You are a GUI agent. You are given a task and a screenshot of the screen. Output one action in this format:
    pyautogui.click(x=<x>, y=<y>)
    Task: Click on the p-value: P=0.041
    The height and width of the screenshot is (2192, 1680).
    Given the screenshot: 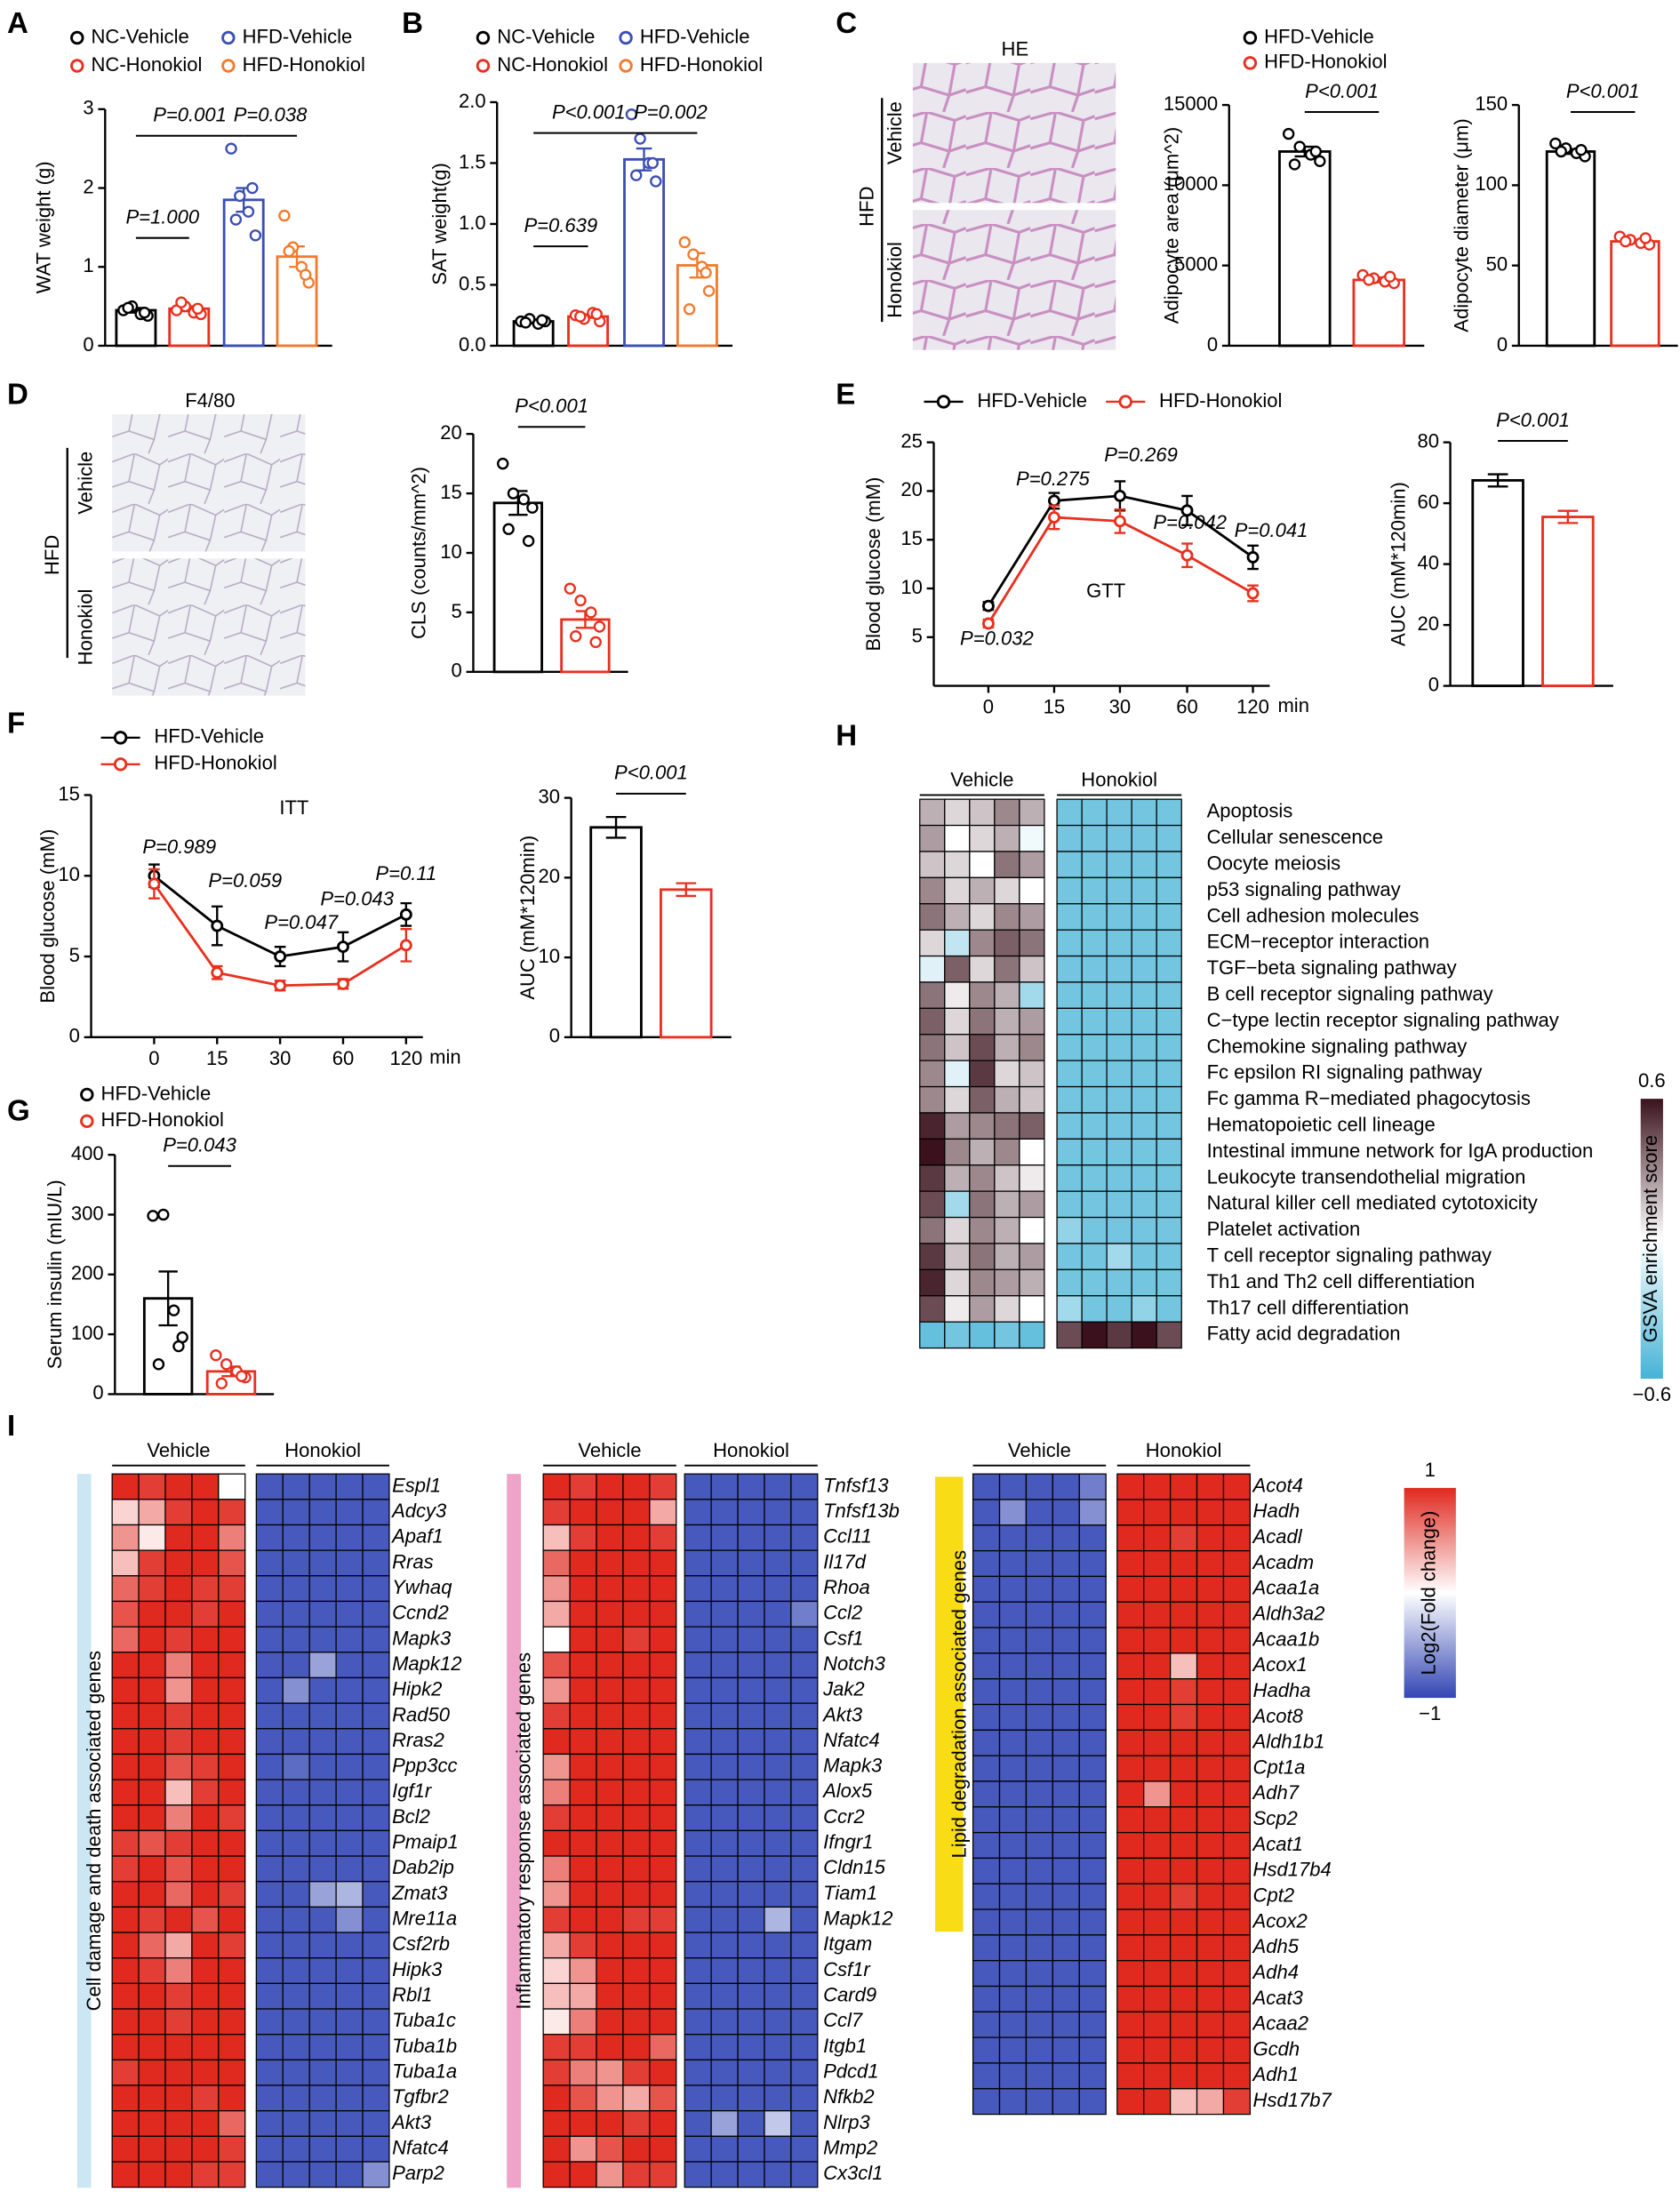 What is the action you would take?
    pyautogui.click(x=1271, y=530)
    